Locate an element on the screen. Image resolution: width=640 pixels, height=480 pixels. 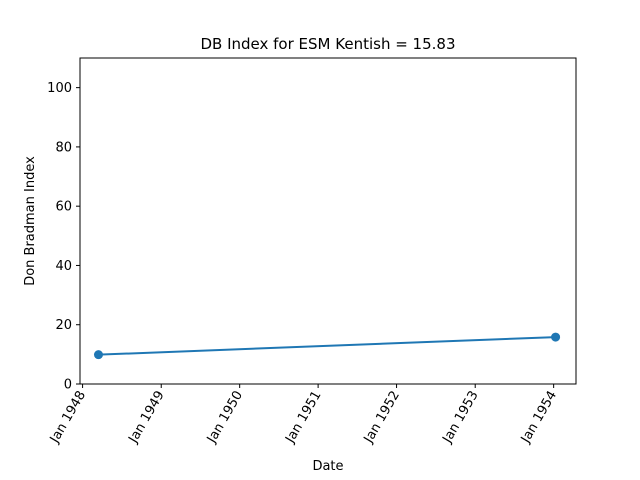
y-tick-label: 0 is located at coordinates (68, 385).